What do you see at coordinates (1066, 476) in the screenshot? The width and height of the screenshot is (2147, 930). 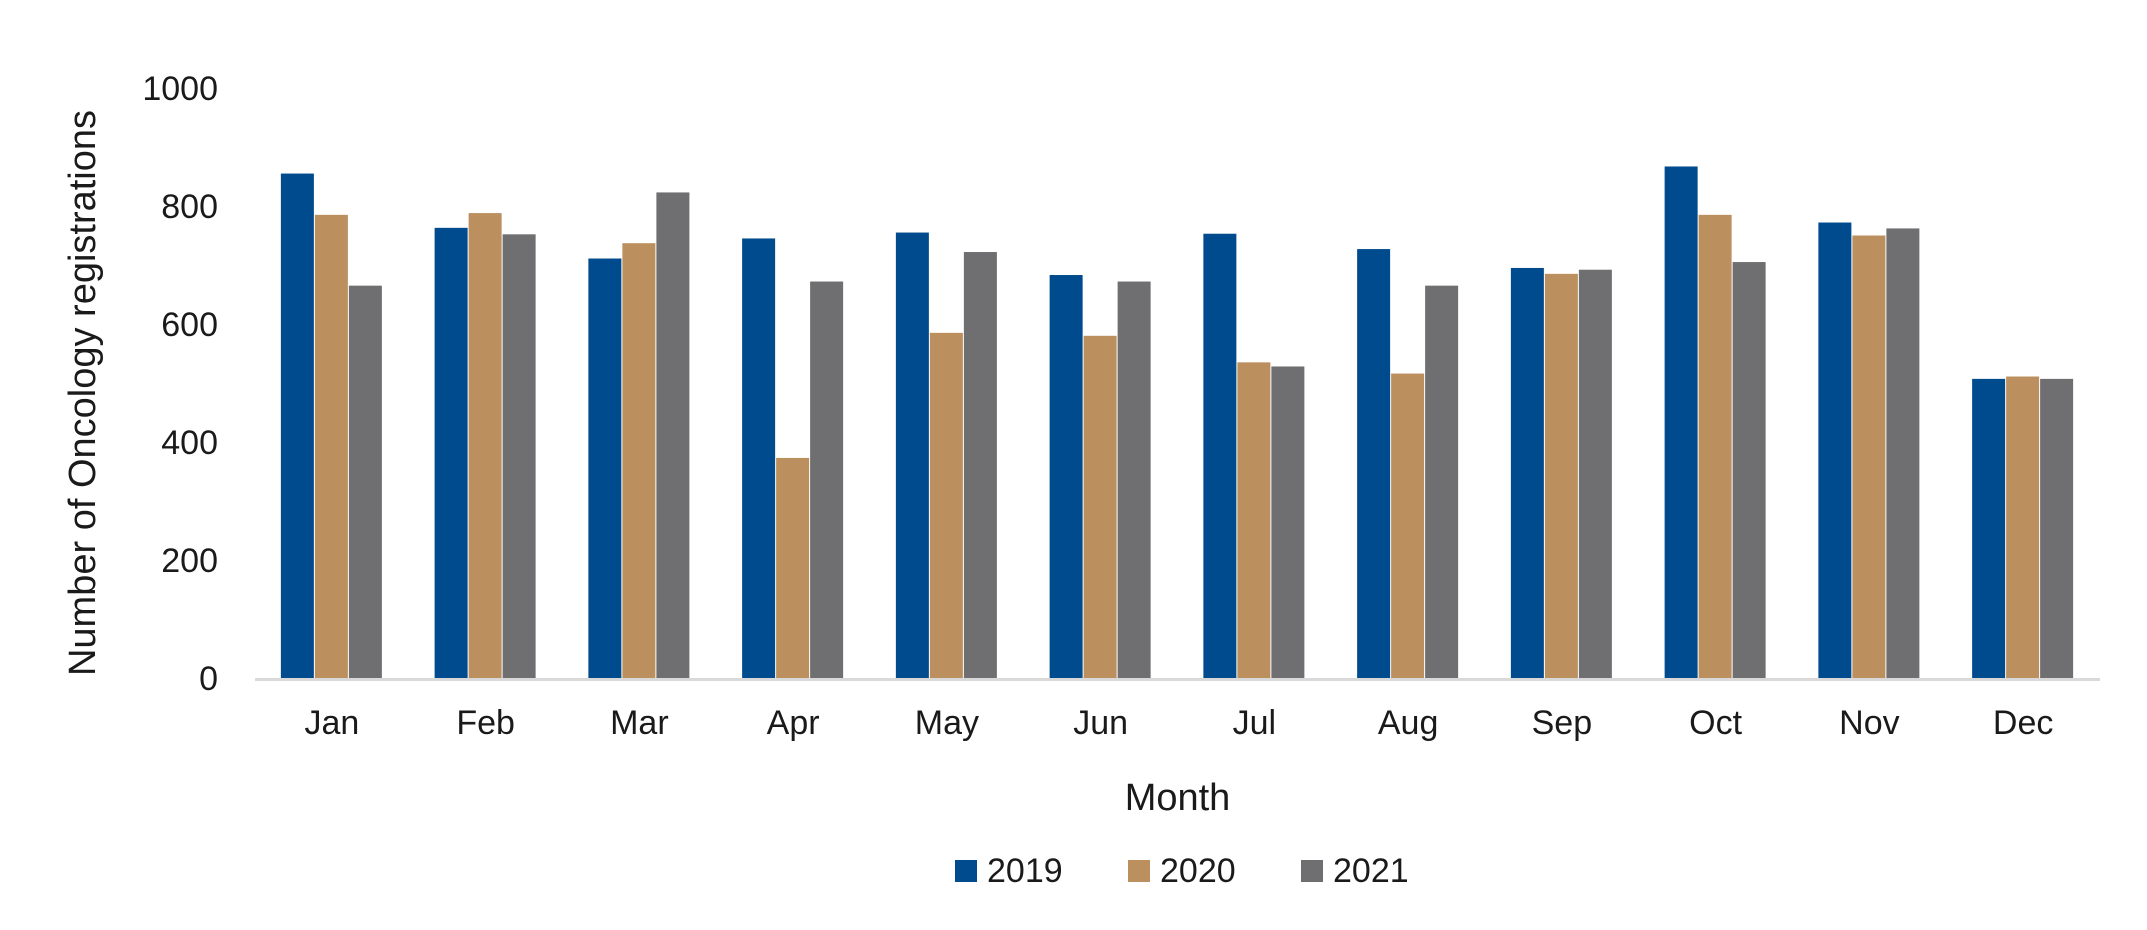 I see `bar-2019-jun` at bounding box center [1066, 476].